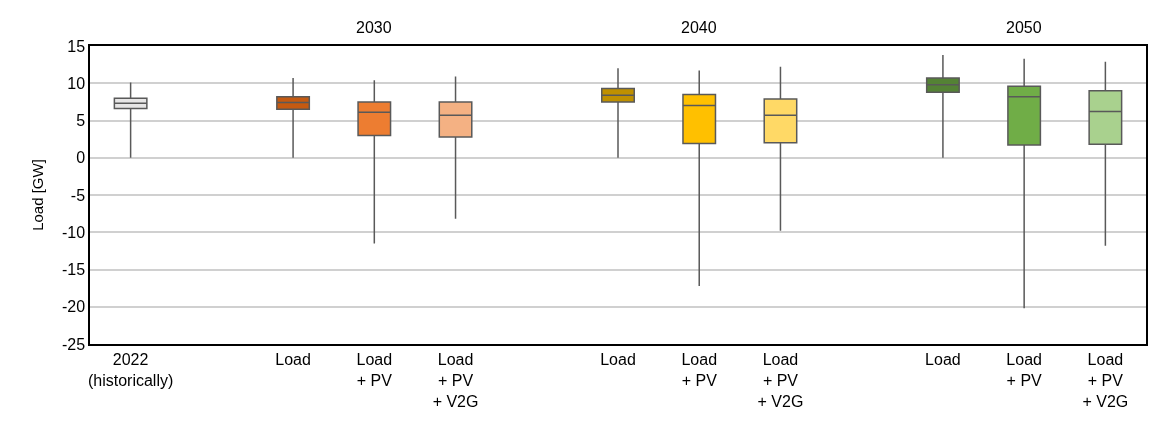 Image resolution: width=1160 pixels, height=436 pixels. I want to click on x-tick-label: 2022 (historically), so click(130, 369).